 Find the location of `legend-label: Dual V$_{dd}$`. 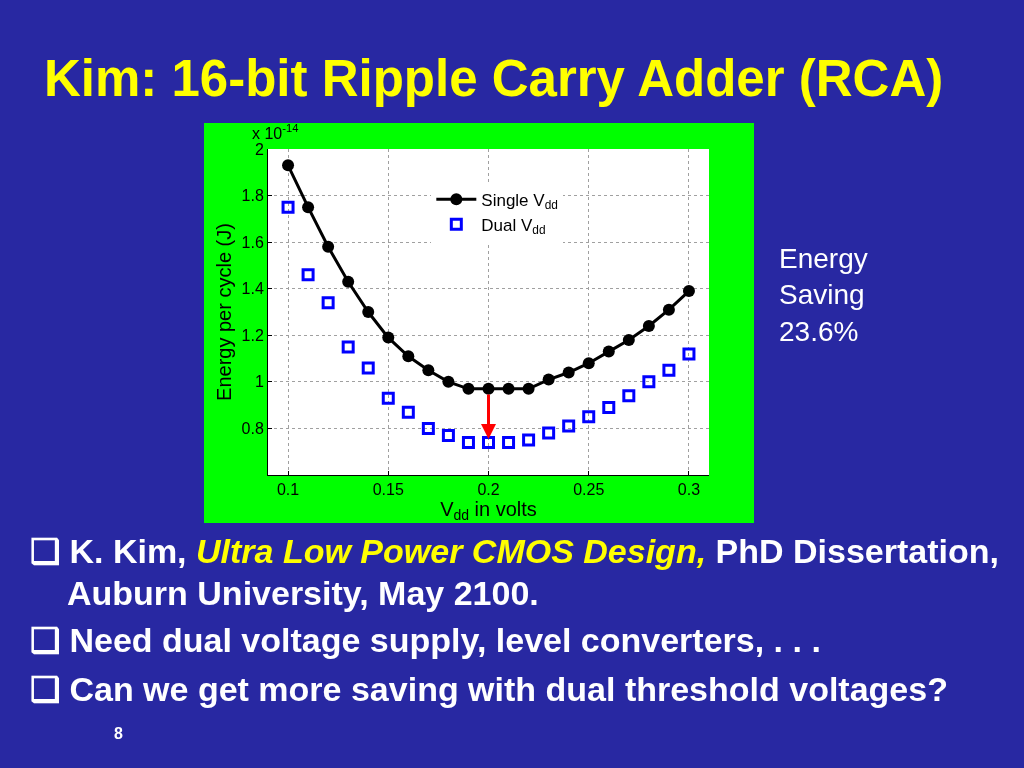

legend-label: Dual V$_{dd}$ is located at coordinates (513, 226).